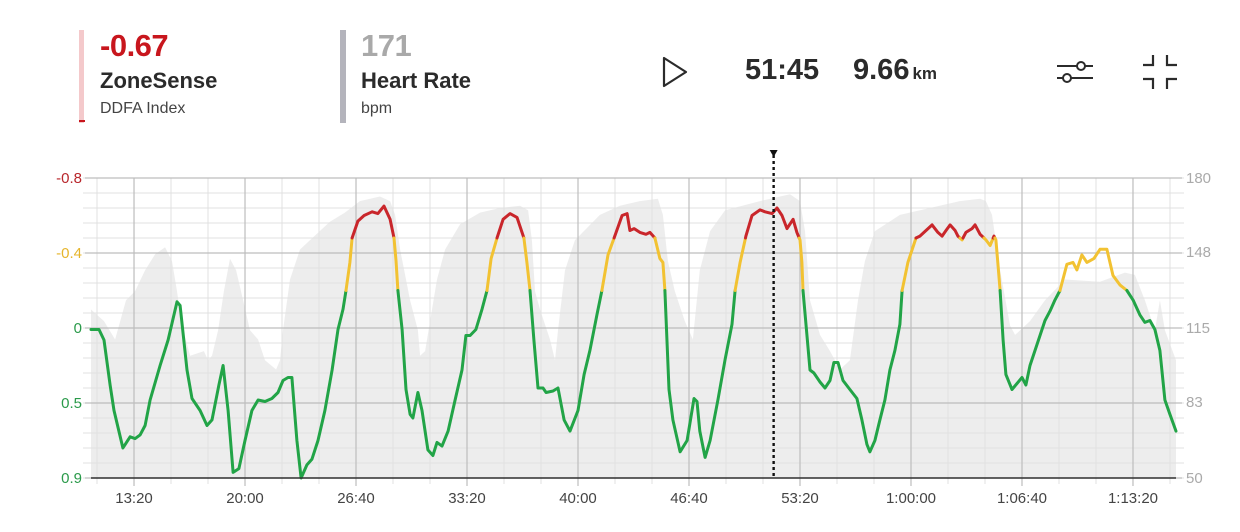  I want to click on zonesense-subtitle: DDFA Index, so click(143, 108).